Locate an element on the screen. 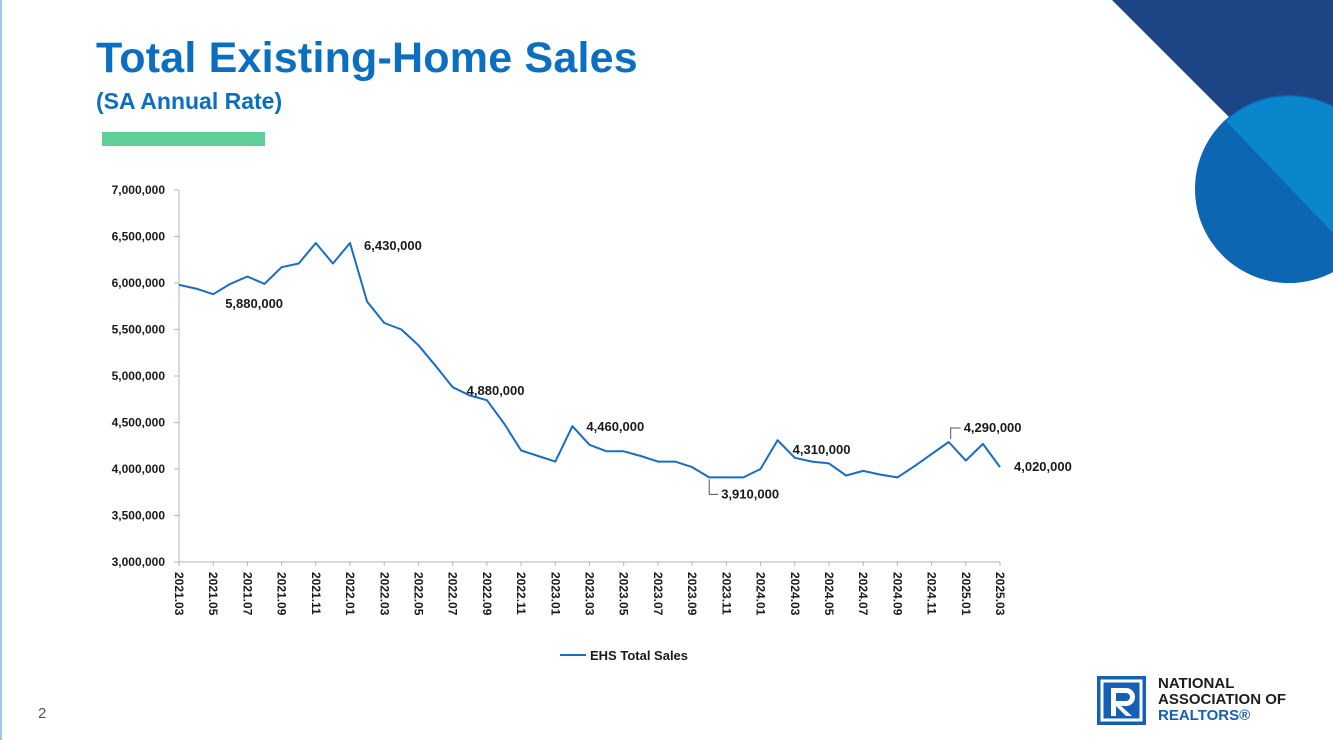 This screenshot has width=1333, height=740. data-label: 4,460,000 is located at coordinates (615, 426).